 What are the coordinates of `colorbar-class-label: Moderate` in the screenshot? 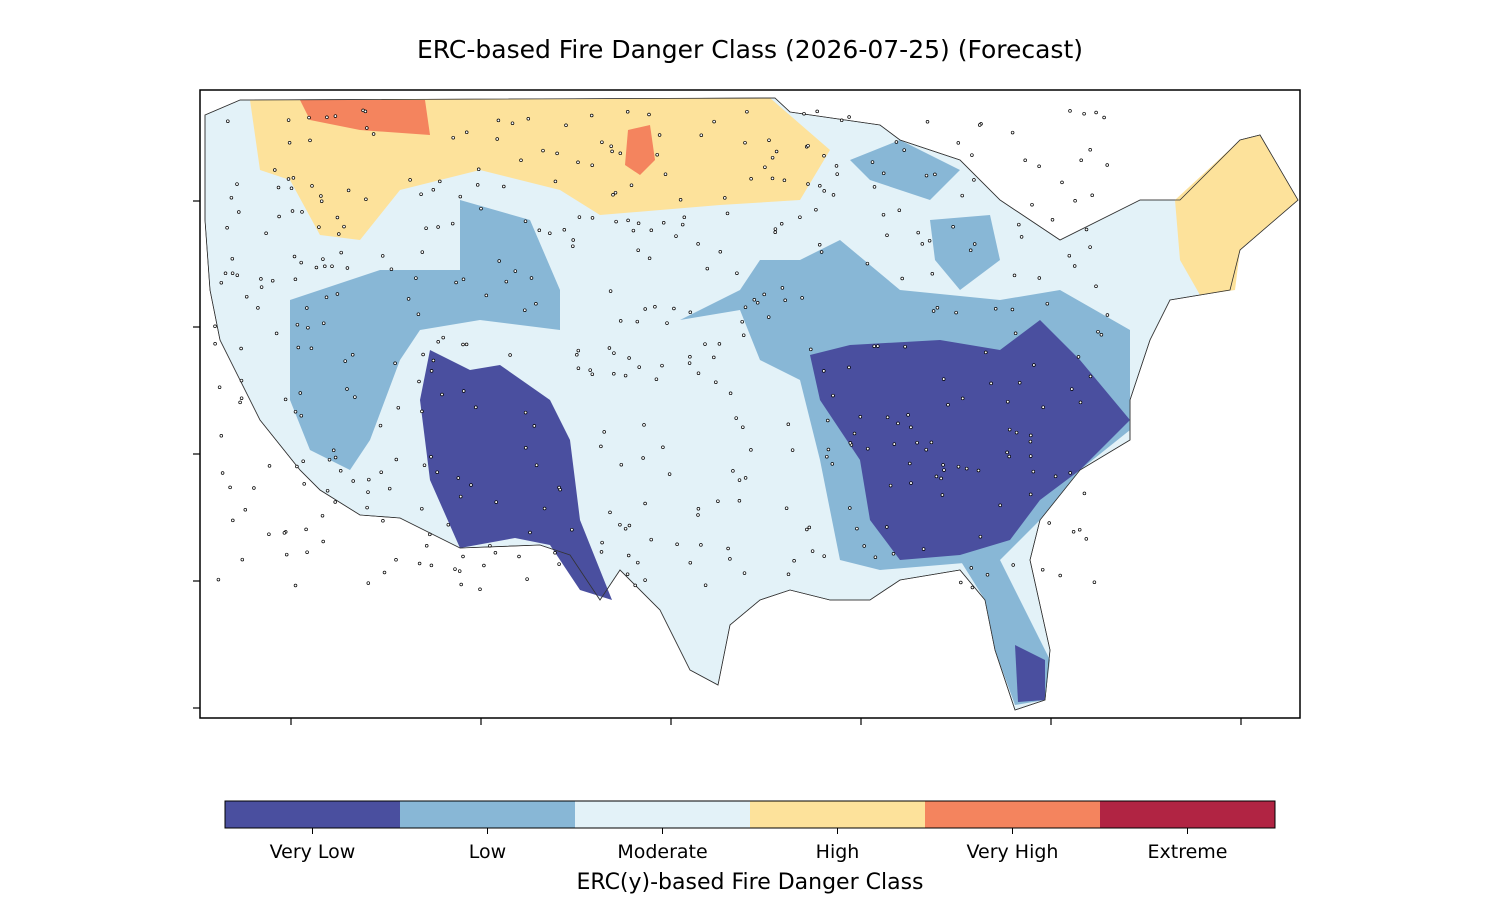 It's located at (662, 852).